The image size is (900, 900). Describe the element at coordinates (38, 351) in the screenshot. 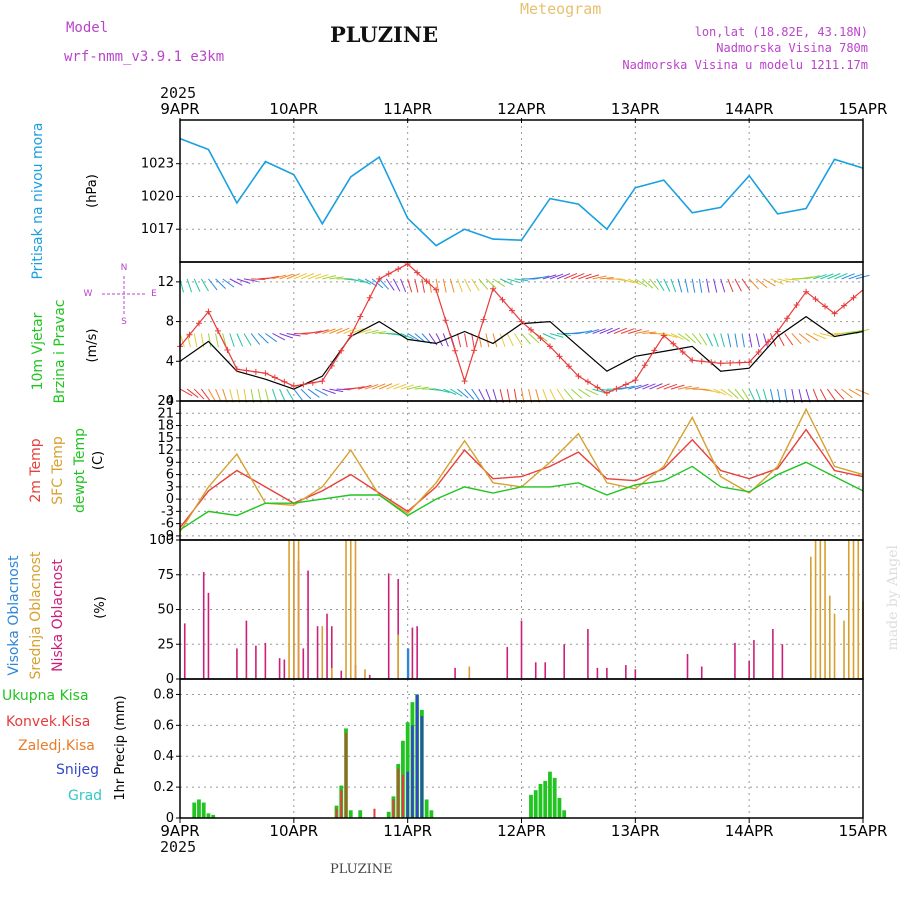

I see `wind-axis-title-1: 10m Vjetar` at that location.